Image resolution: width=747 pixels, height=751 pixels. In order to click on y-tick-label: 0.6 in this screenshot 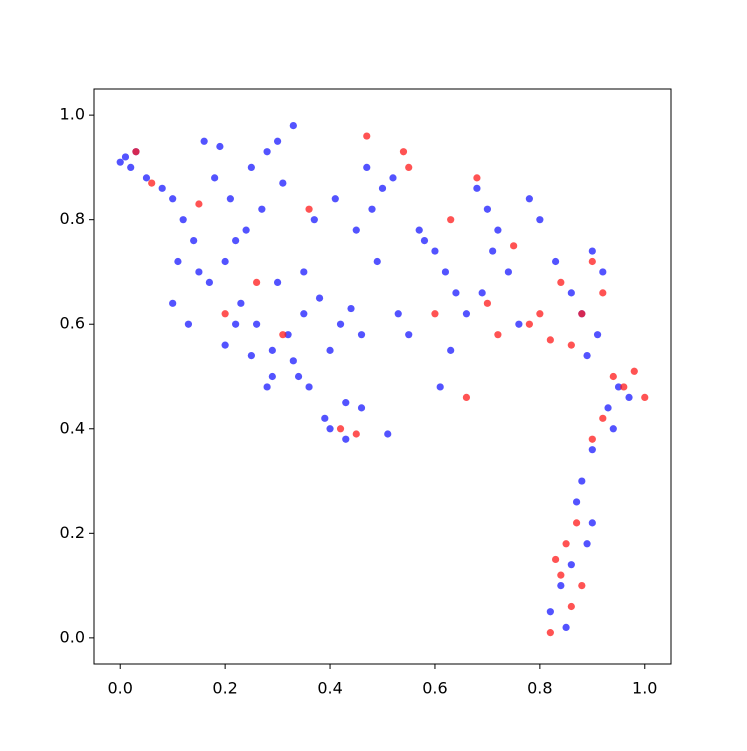, I will do `click(72, 323)`.